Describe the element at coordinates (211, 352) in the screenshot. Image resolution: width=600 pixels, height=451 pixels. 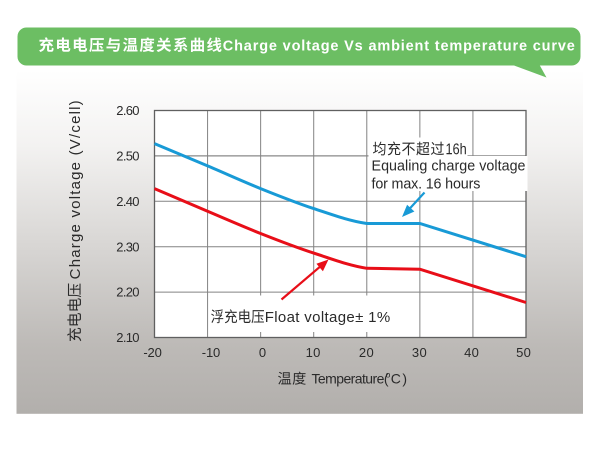
I see `svg-text: -10` at that location.